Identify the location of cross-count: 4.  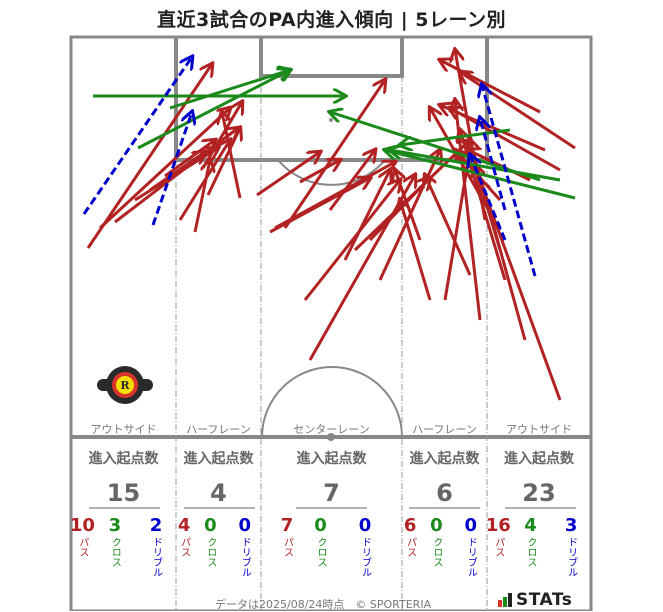
(530, 525).